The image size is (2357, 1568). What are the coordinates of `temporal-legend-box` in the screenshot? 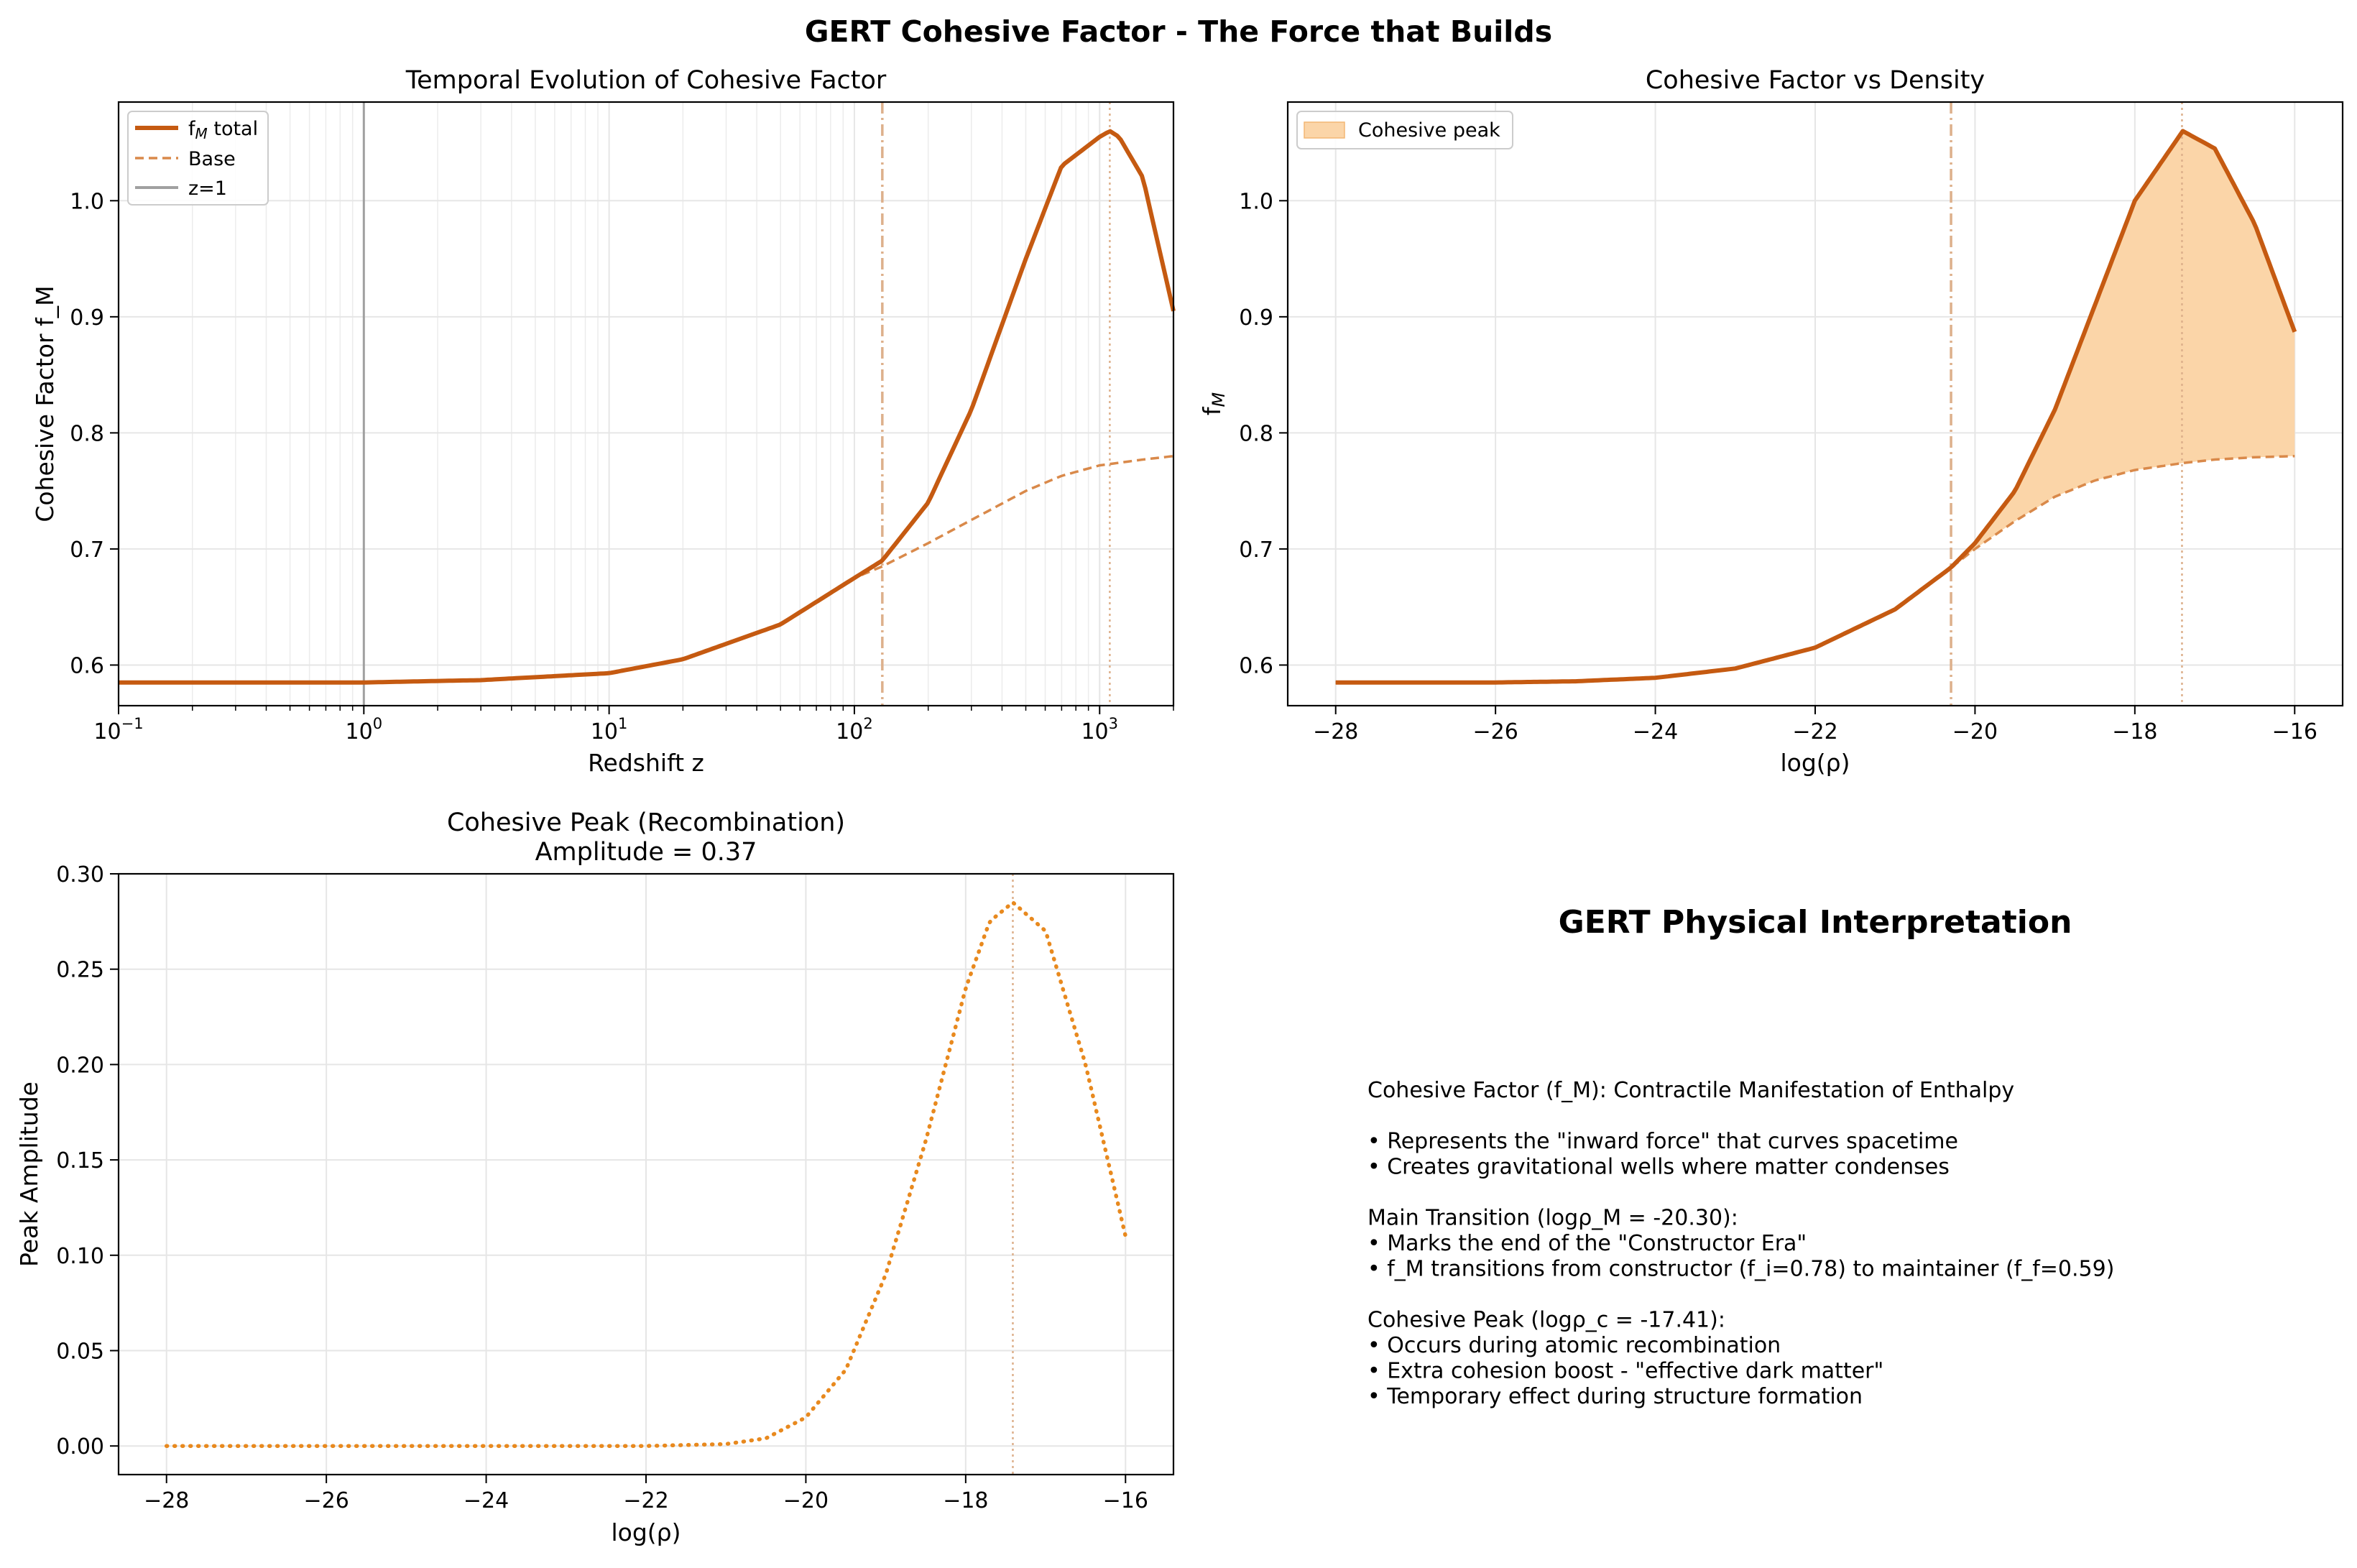 It's located at (198, 158).